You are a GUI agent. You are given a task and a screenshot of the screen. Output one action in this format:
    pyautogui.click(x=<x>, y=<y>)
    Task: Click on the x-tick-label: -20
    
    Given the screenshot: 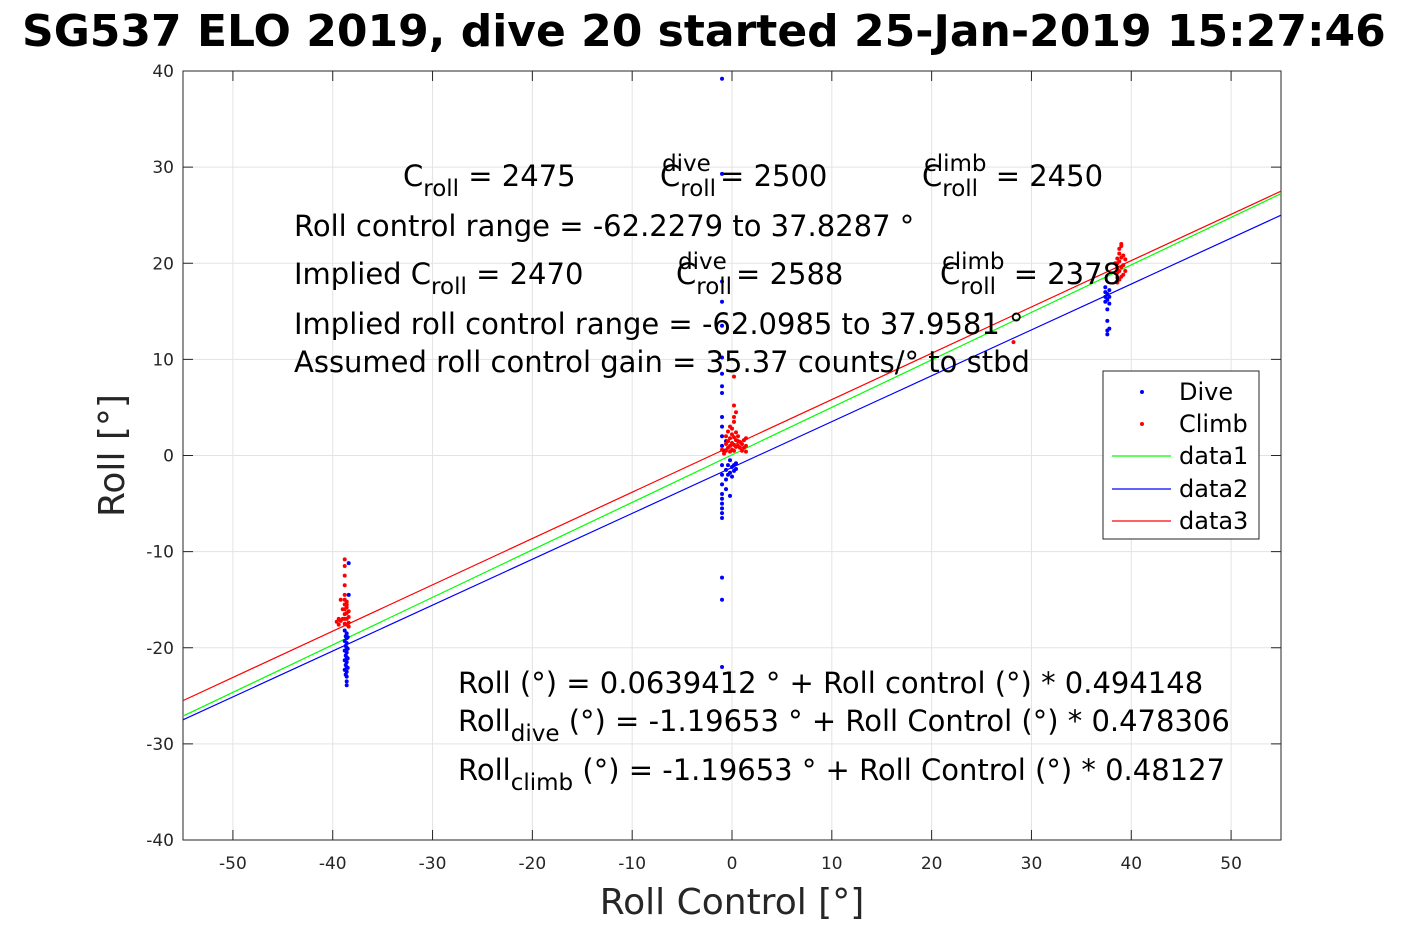 What is the action you would take?
    pyautogui.click(x=532, y=864)
    